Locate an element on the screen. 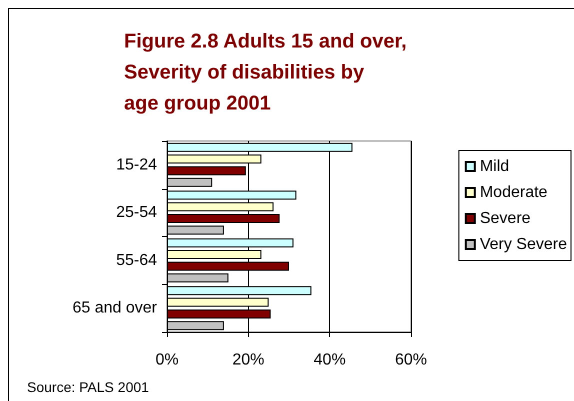 The height and width of the screenshot is (401, 574). legend-label: Very Severe is located at coordinates (524, 244).